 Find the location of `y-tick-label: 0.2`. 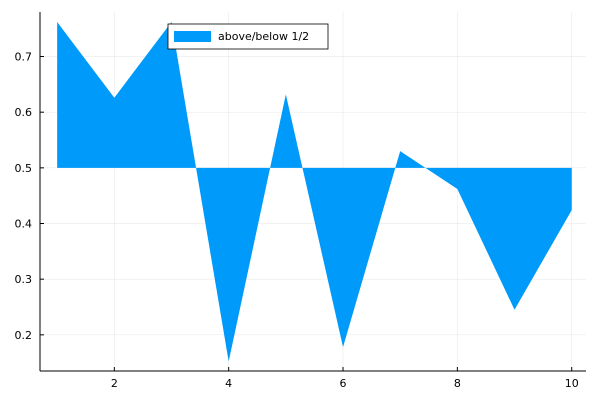

y-tick-label: 0.2 is located at coordinates (24, 335).